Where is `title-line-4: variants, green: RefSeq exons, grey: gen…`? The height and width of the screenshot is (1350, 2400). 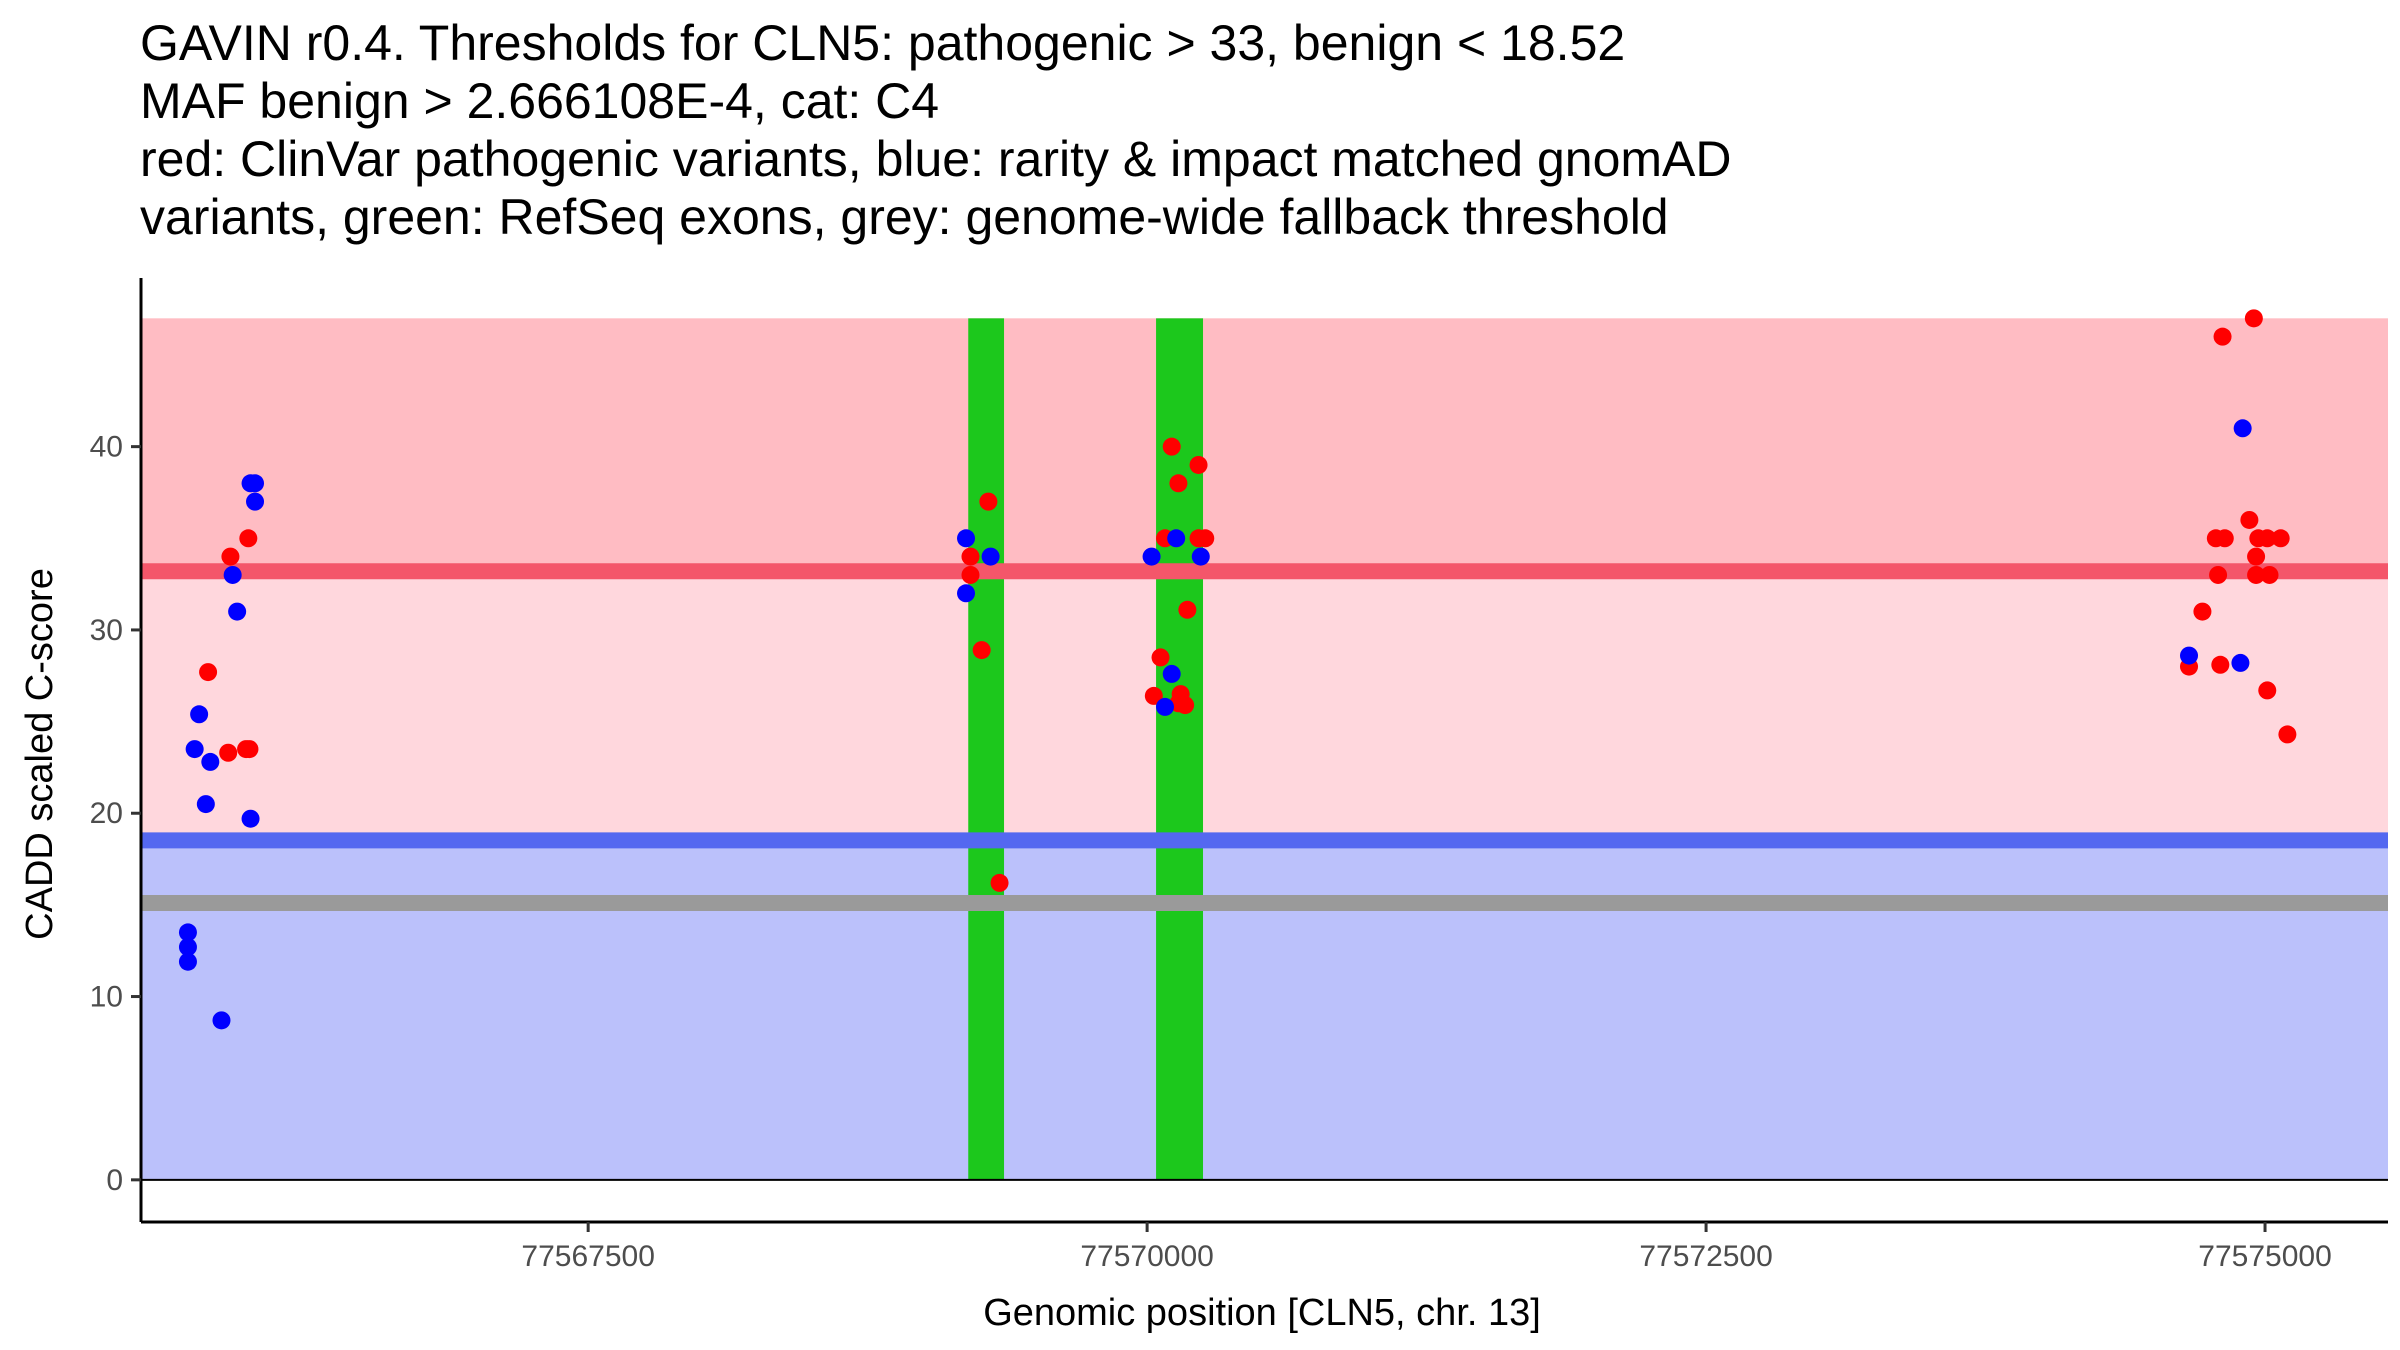 title-line-4: variants, green: RefSeq exons, grey: gen… is located at coordinates (904, 217).